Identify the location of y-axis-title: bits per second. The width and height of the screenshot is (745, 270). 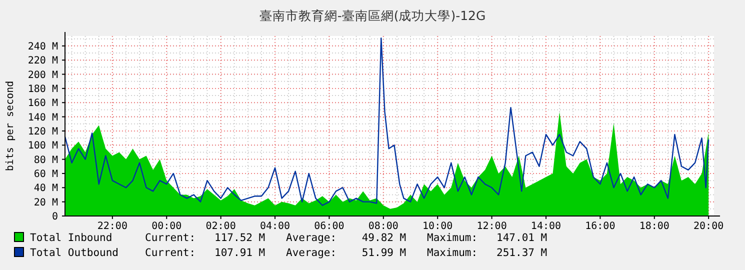
(10, 126).